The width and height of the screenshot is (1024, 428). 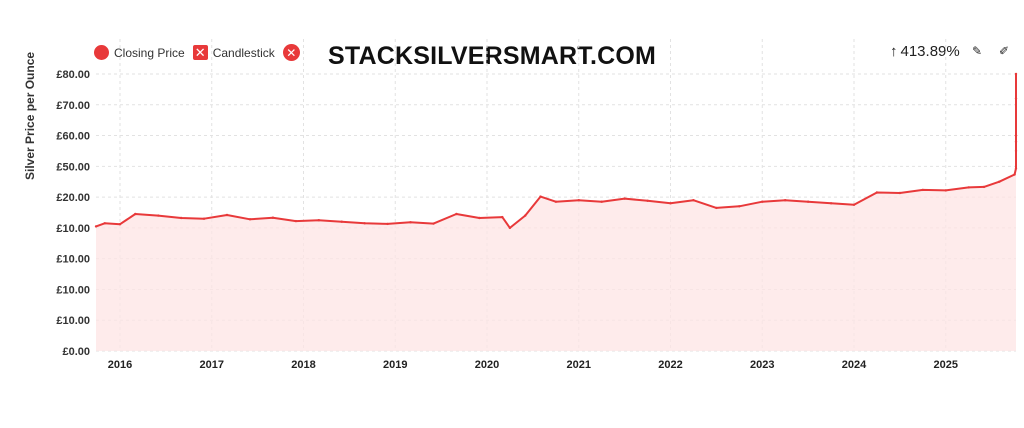 What do you see at coordinates (101, 52) in the screenshot?
I see `filled-circle-icon` at bounding box center [101, 52].